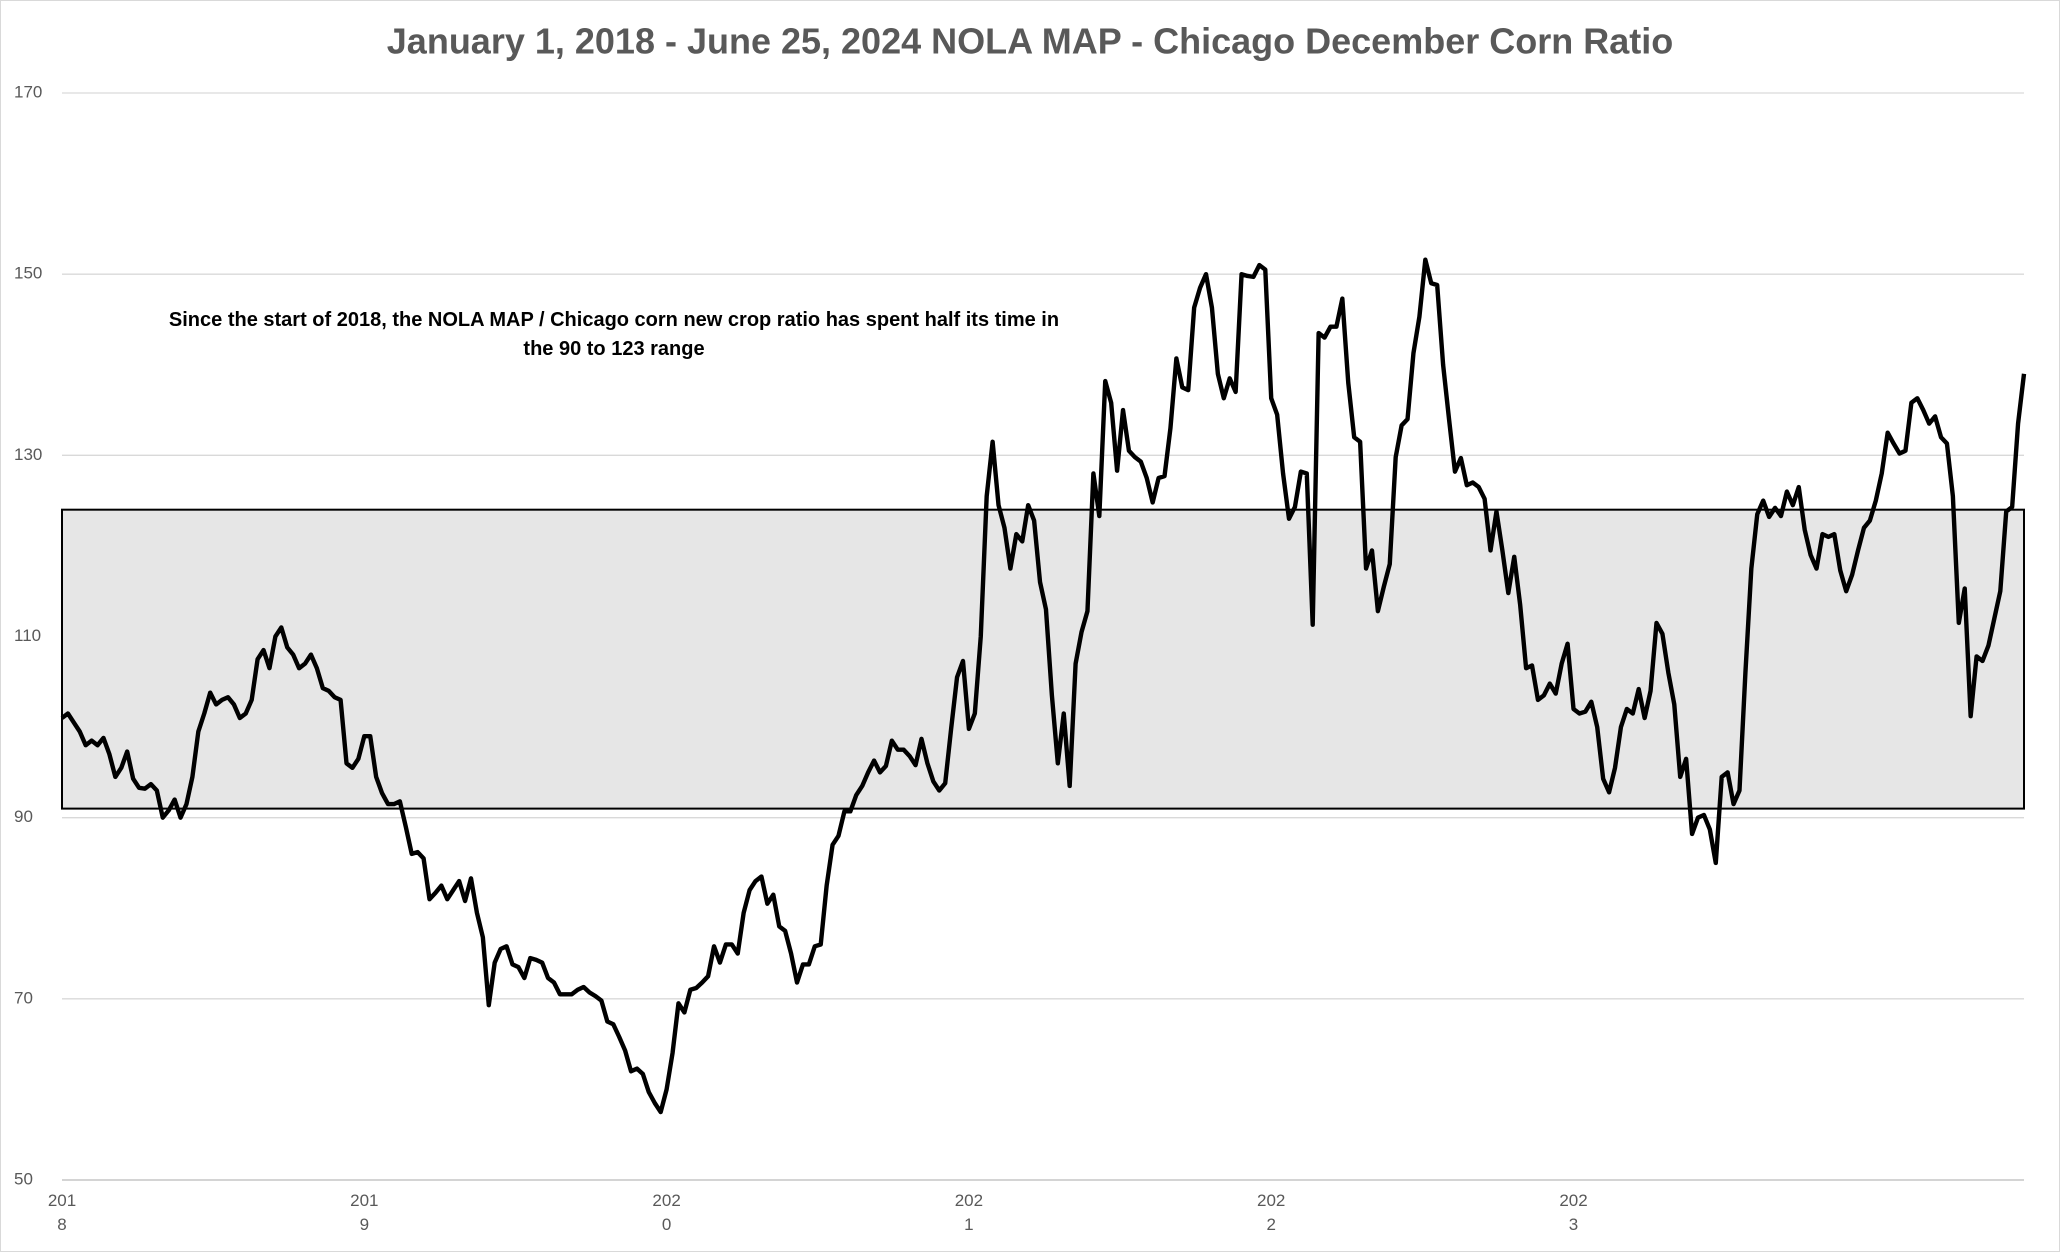 Image resolution: width=2060 pixels, height=1252 pixels. Describe the element at coordinates (23, 1178) in the screenshot. I see `y-tick-label: 50` at that location.